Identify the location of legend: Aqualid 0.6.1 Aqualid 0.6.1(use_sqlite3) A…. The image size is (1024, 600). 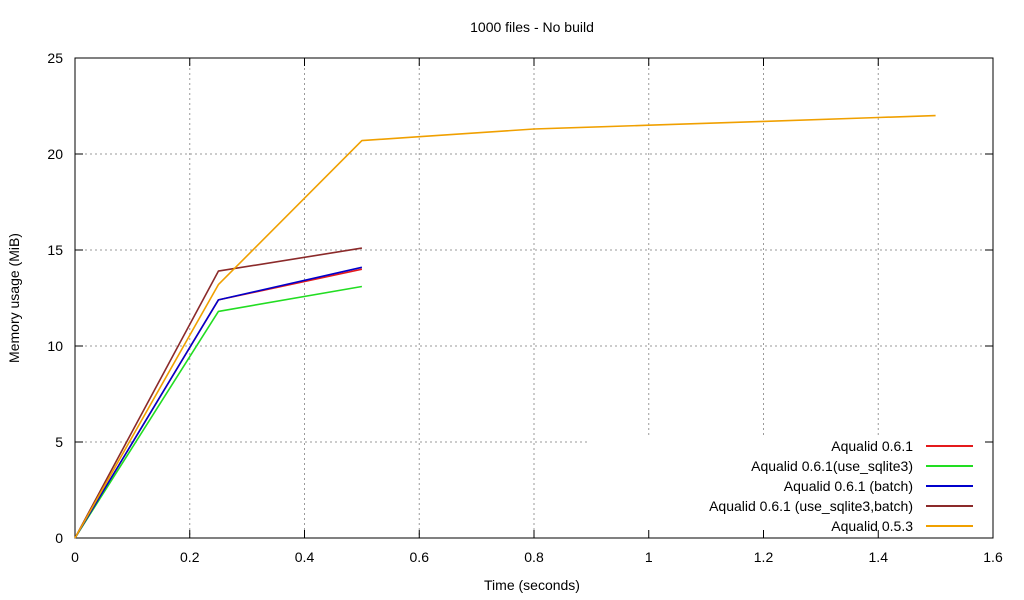
(841, 486).